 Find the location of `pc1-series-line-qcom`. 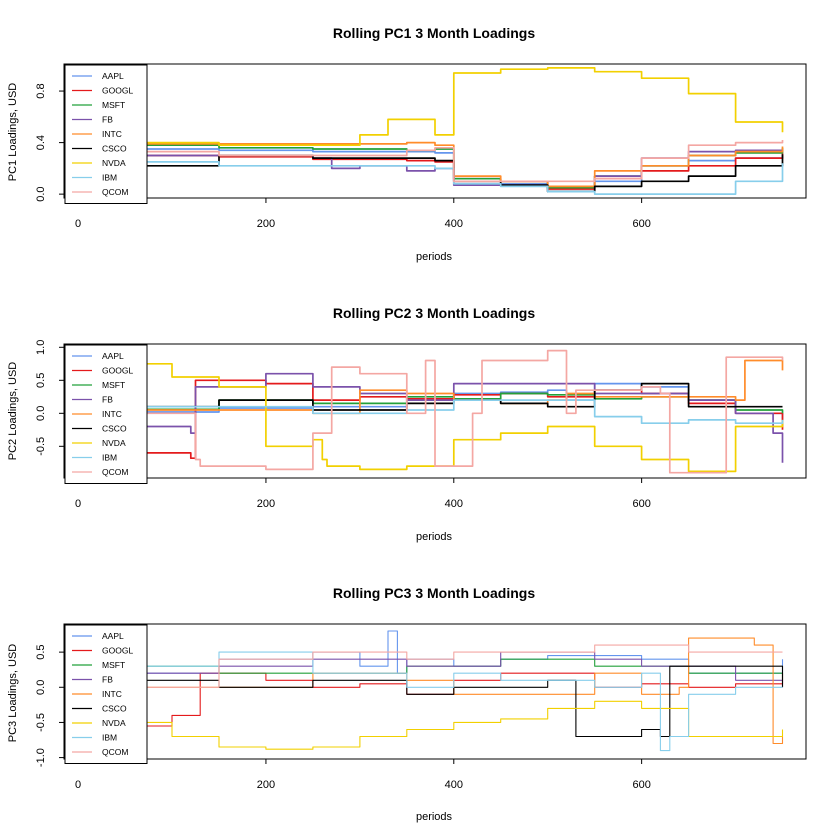

pc1-series-line-qcom is located at coordinates (459, 161).